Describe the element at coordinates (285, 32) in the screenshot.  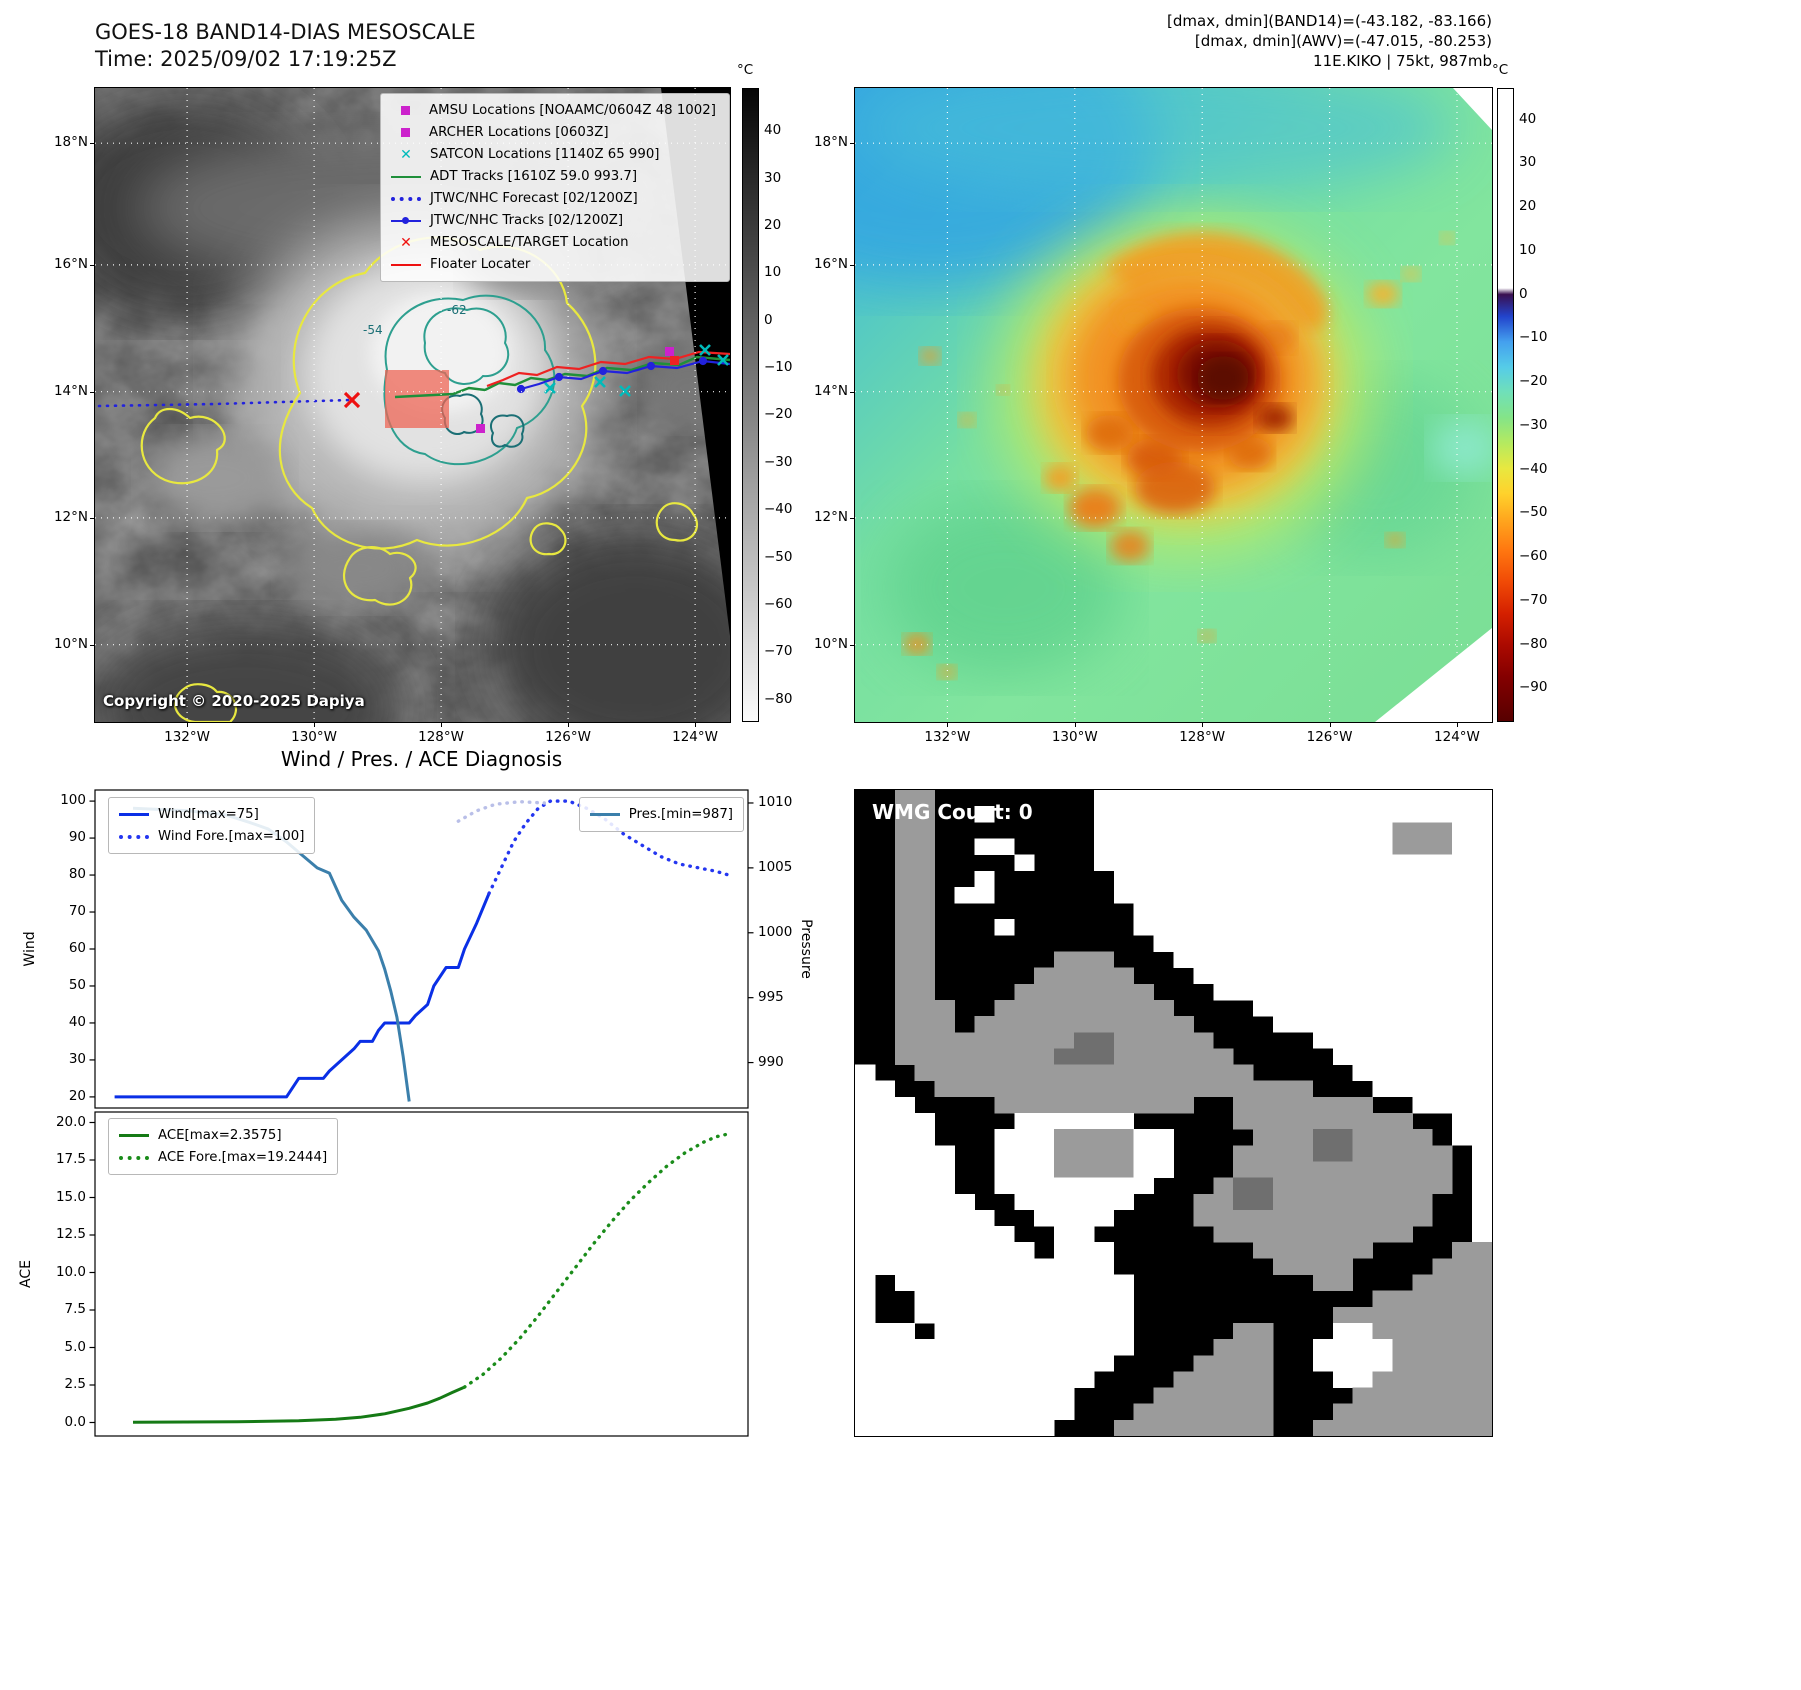
I see `band14-title-line1: GOES-18 BAND14-DIAS MESOSCALE` at that location.